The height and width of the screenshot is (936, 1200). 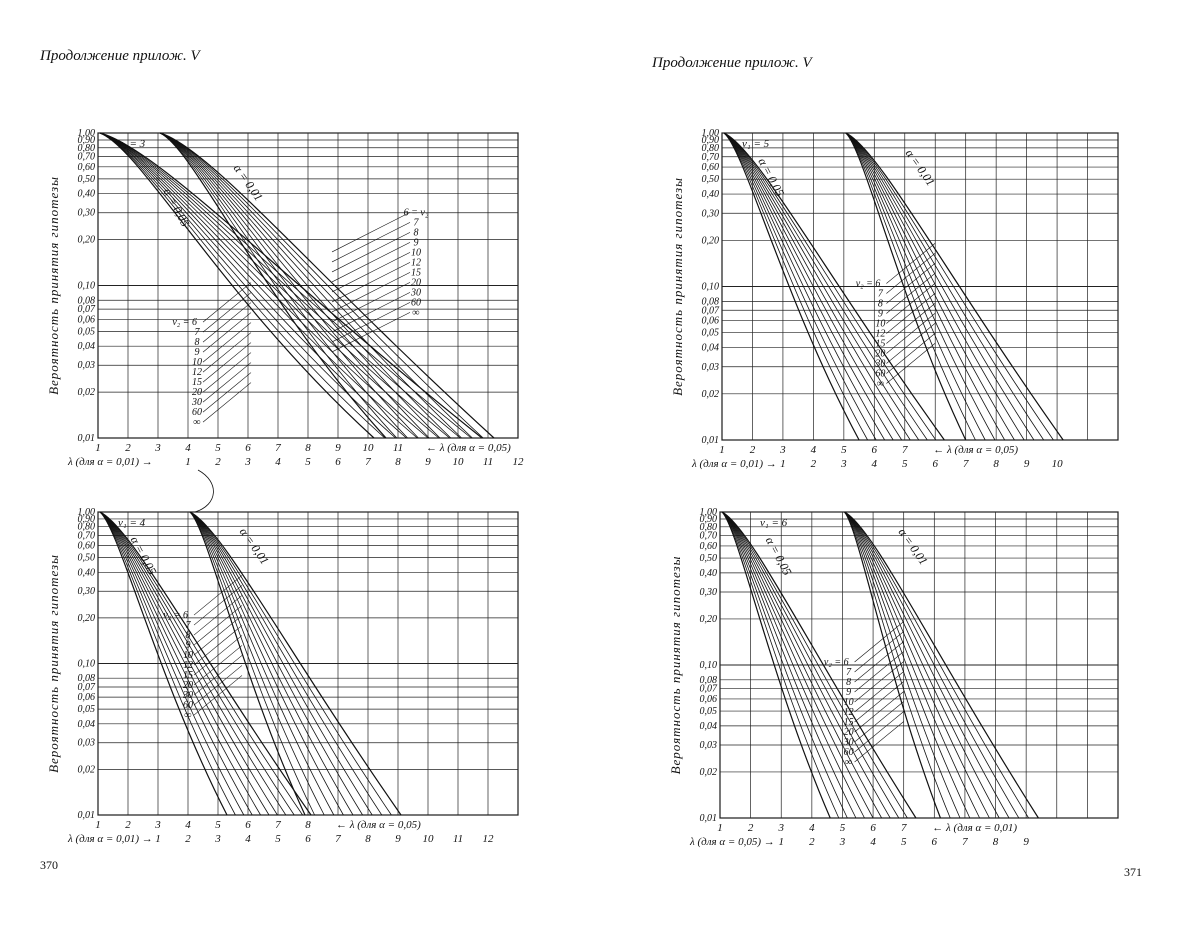 What do you see at coordinates (975, 450) in the screenshot?
I see `x-axis-label-row1: ← λ (для α = 0,05)` at bounding box center [975, 450].